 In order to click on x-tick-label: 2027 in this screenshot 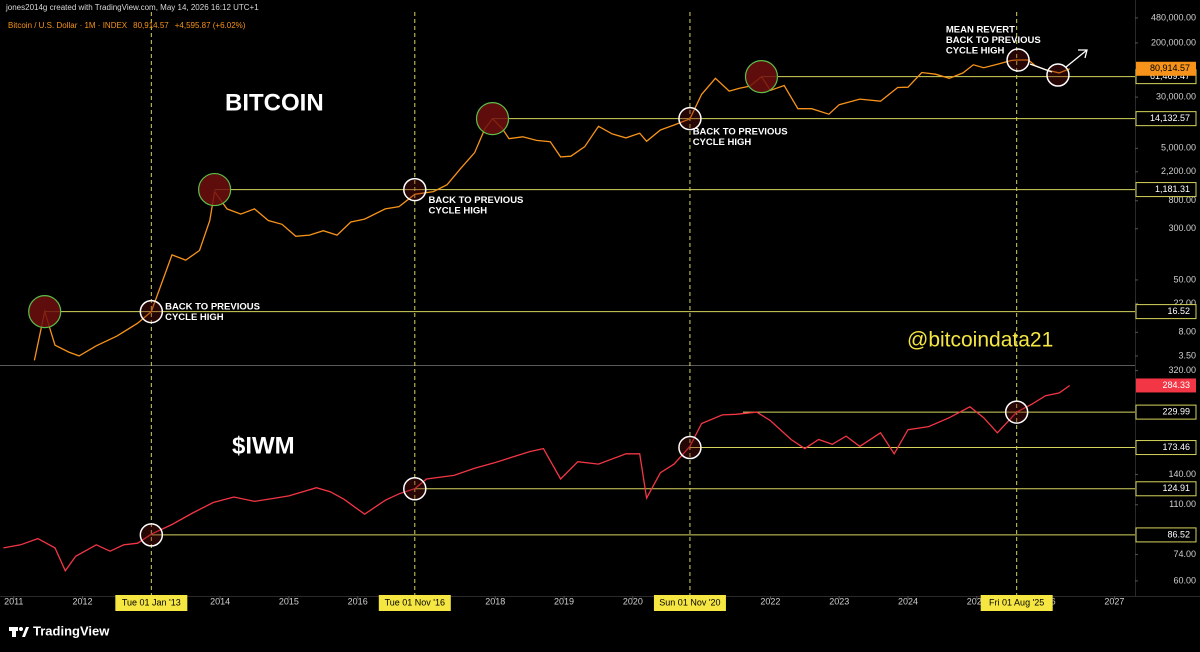, I will do `click(1114, 601)`.